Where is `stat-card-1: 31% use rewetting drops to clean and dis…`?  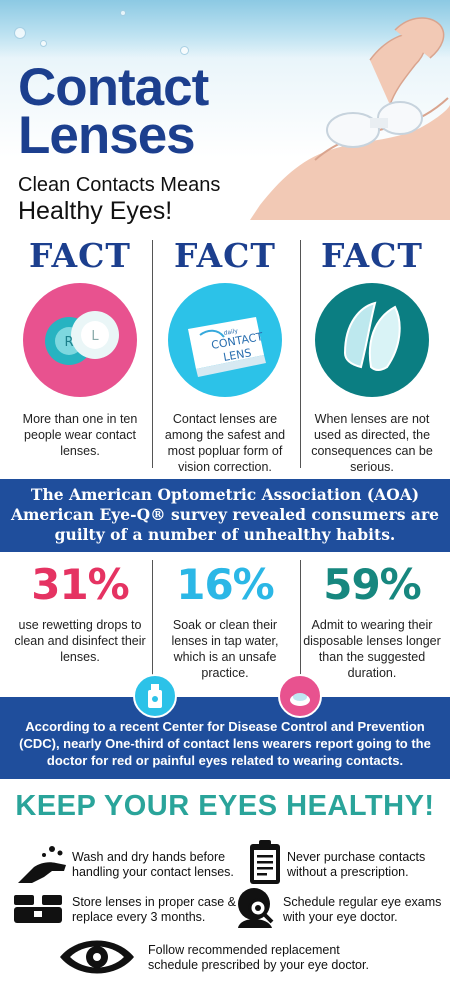
stat-card-1: 31% use rewetting drops to clean and dis… is located at coordinates (80, 612).